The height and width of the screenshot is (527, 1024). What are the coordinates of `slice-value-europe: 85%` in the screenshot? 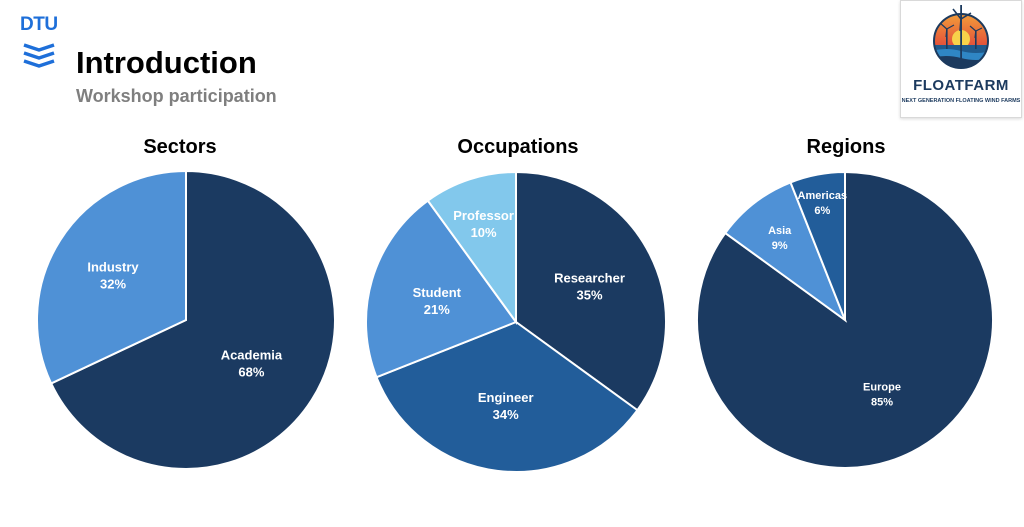 It's located at (882, 403).